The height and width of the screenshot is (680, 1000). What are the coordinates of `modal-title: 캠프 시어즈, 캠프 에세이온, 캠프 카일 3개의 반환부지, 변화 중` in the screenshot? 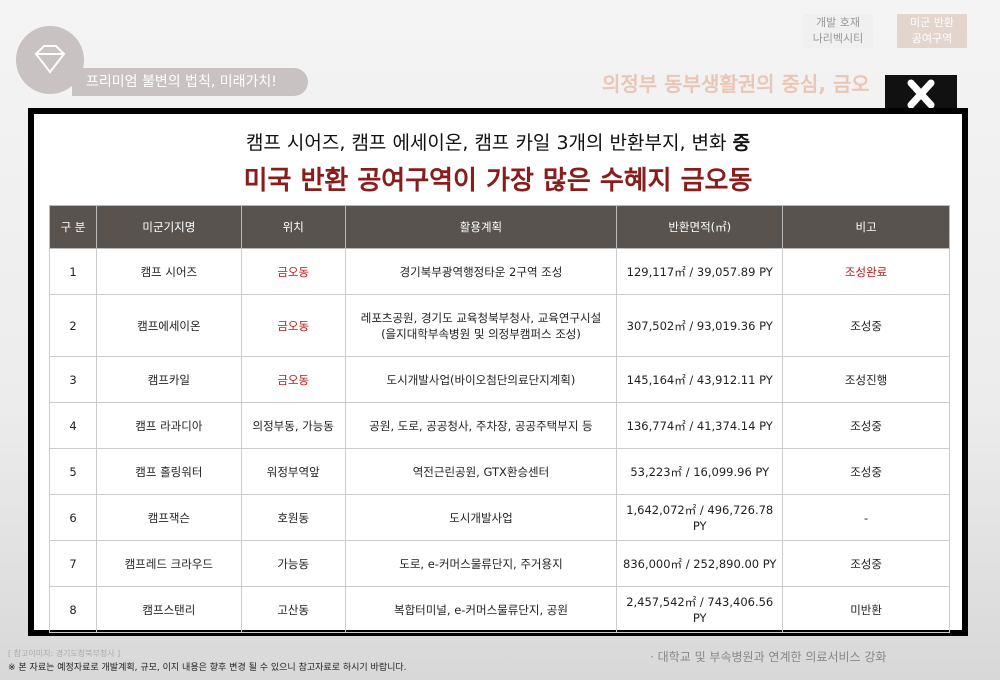 It's located at (498, 141).